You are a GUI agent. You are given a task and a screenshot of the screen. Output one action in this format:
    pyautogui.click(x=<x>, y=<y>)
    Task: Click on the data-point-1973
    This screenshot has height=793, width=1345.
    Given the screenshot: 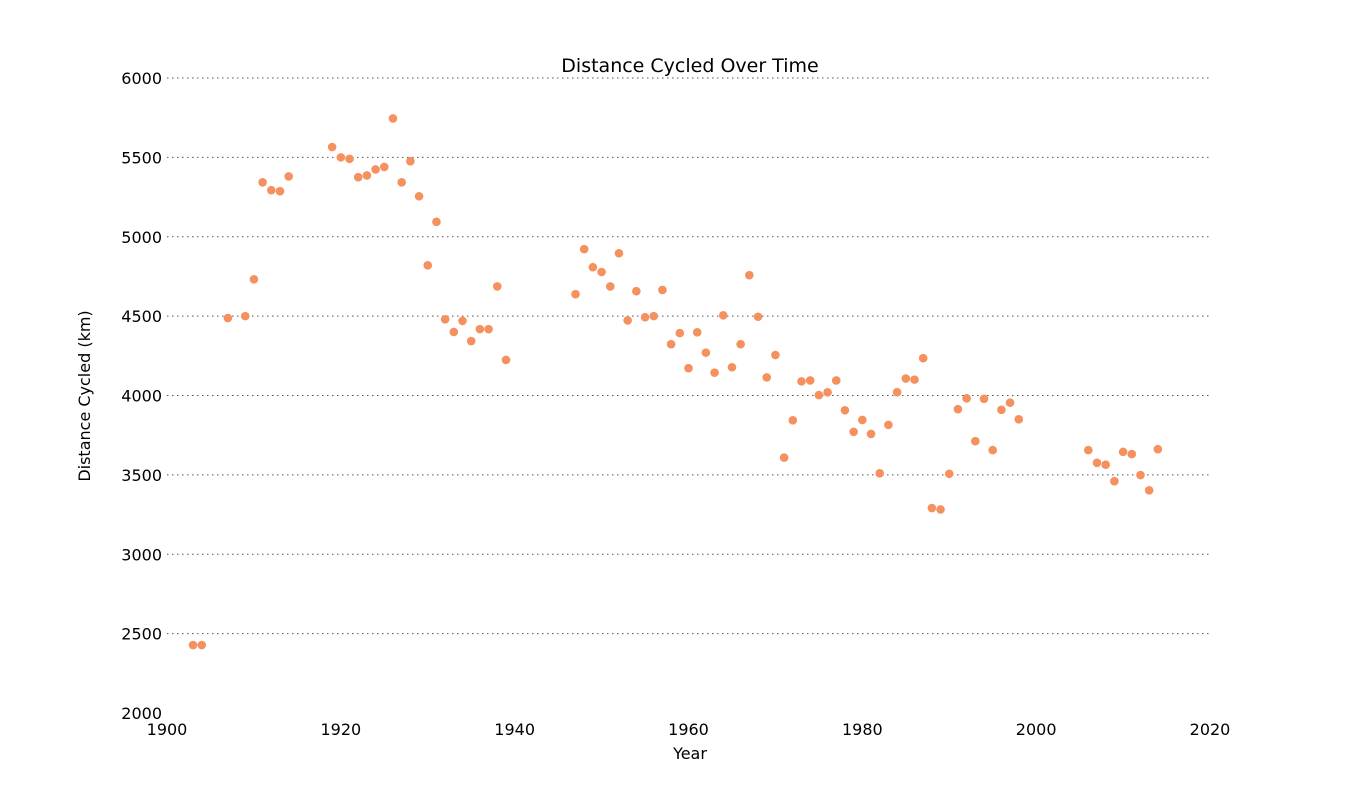 What is the action you would take?
    pyautogui.click(x=801, y=381)
    